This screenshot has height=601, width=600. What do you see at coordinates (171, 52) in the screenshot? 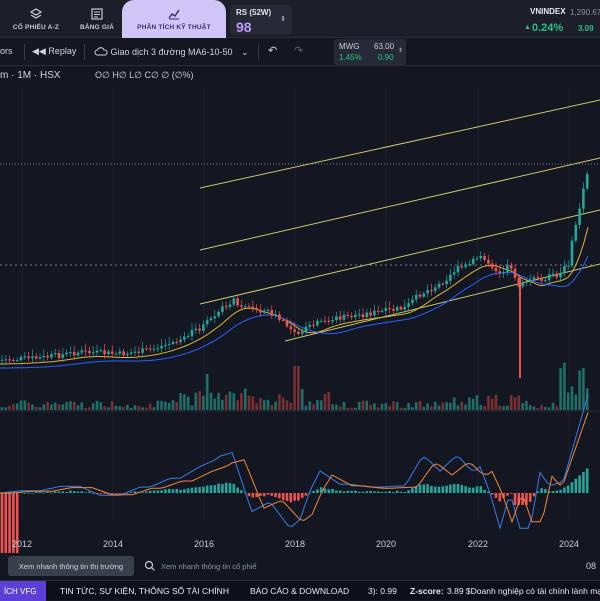
I see `strategy-selector: Giao dịch 3 đường MA6-10-50 ⌄` at bounding box center [171, 52].